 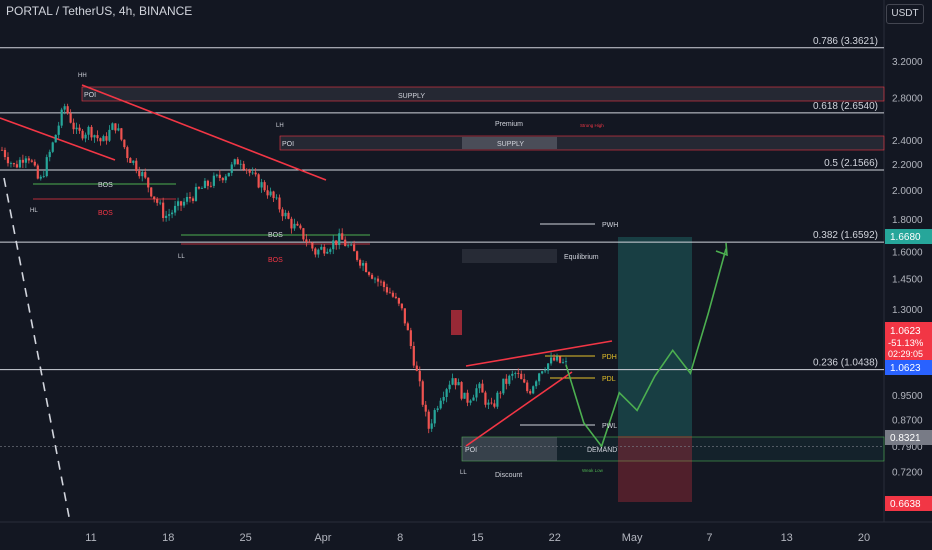 I want to click on lh-label: LH, so click(x=280, y=126).